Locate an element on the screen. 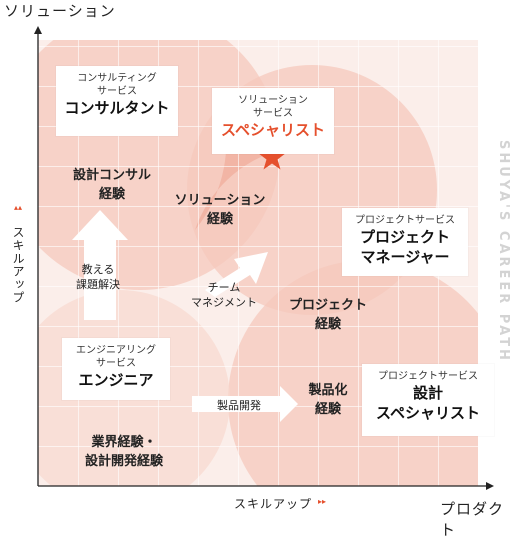 This screenshot has width=518, height=540. arrow-engineer-to-consul is located at coordinates (100, 265).